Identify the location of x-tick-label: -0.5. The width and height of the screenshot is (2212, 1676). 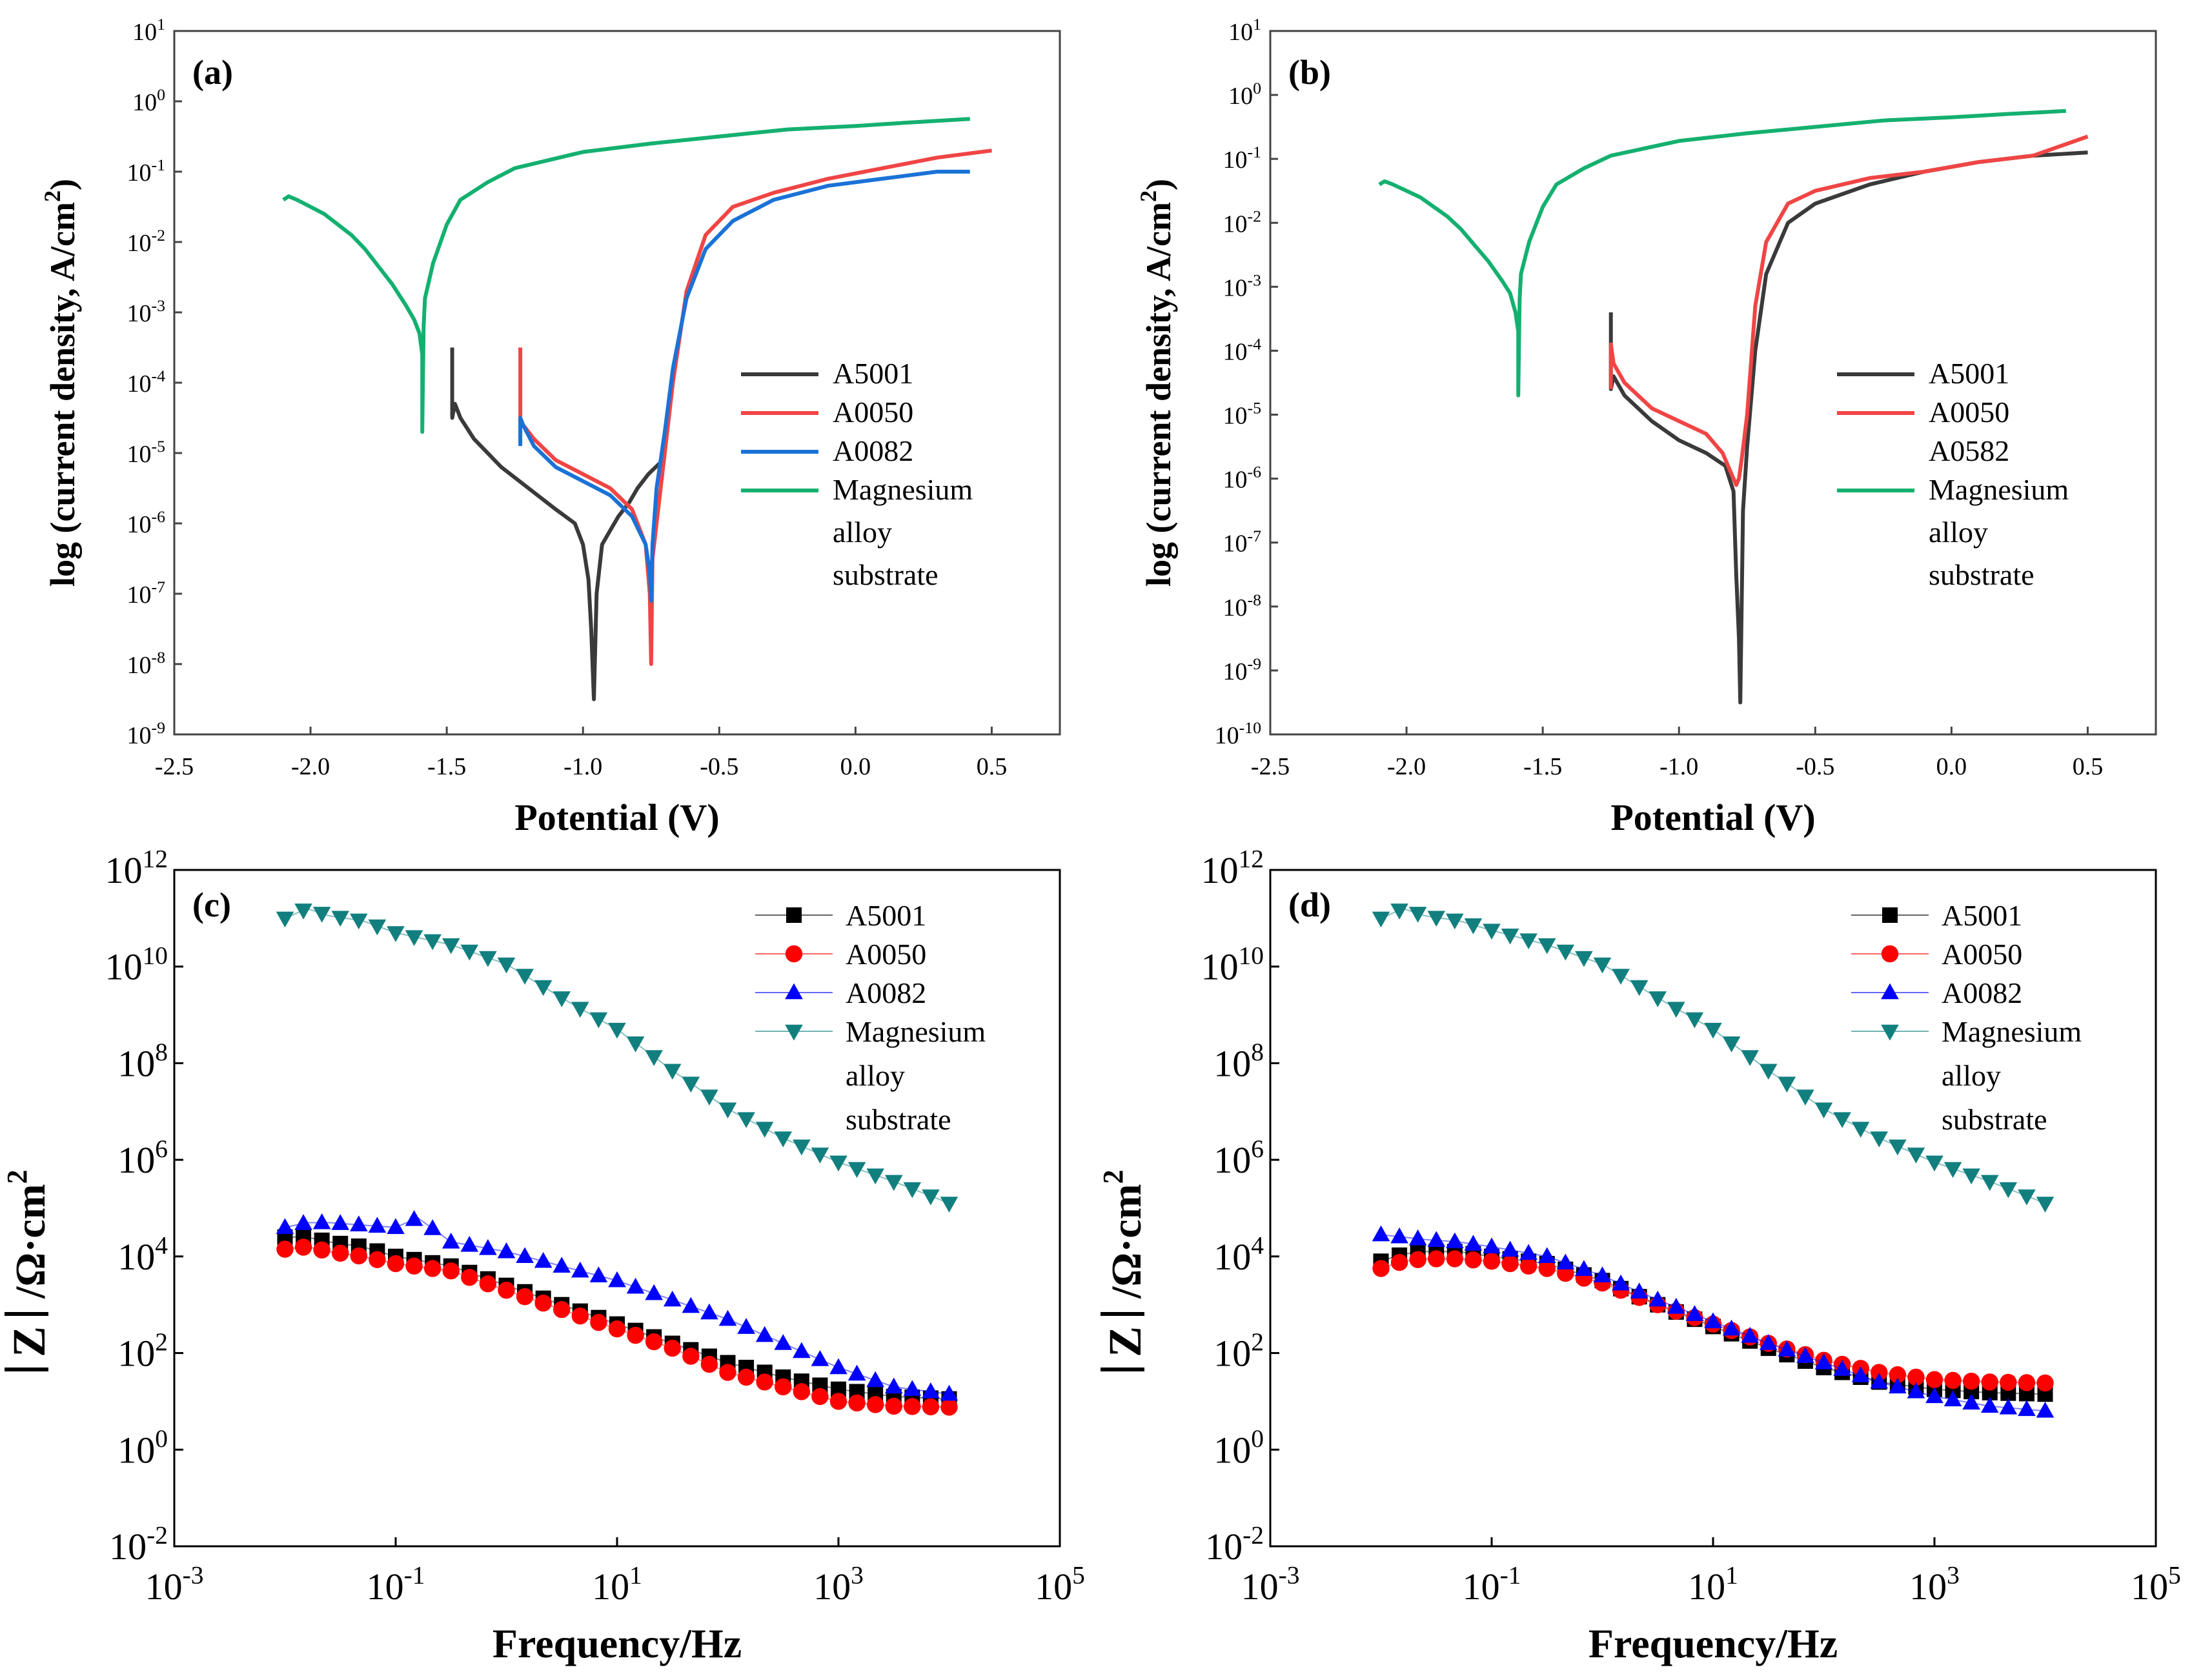
(719, 767).